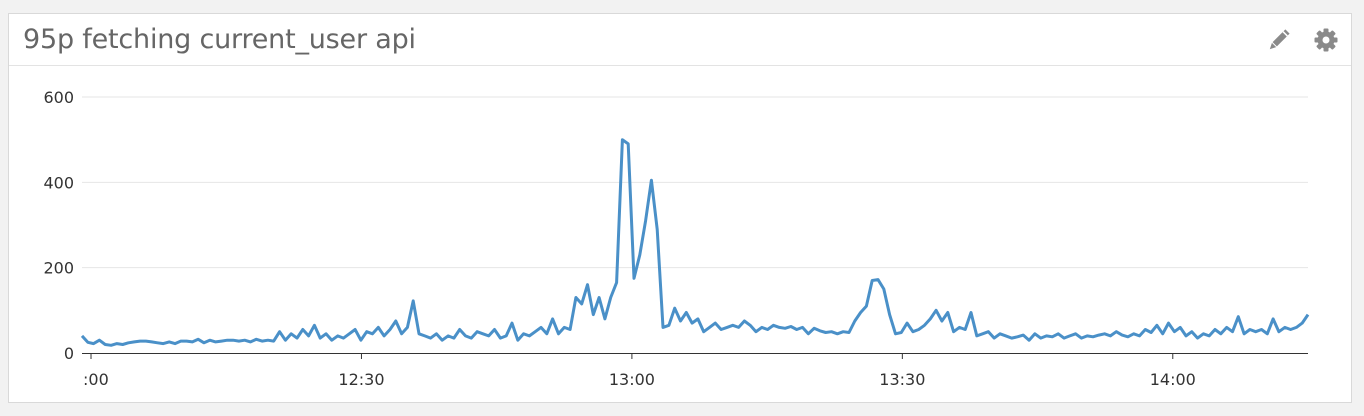 The image size is (1364, 416). I want to click on widget-title: 95p fetching current_user api, so click(219, 39).